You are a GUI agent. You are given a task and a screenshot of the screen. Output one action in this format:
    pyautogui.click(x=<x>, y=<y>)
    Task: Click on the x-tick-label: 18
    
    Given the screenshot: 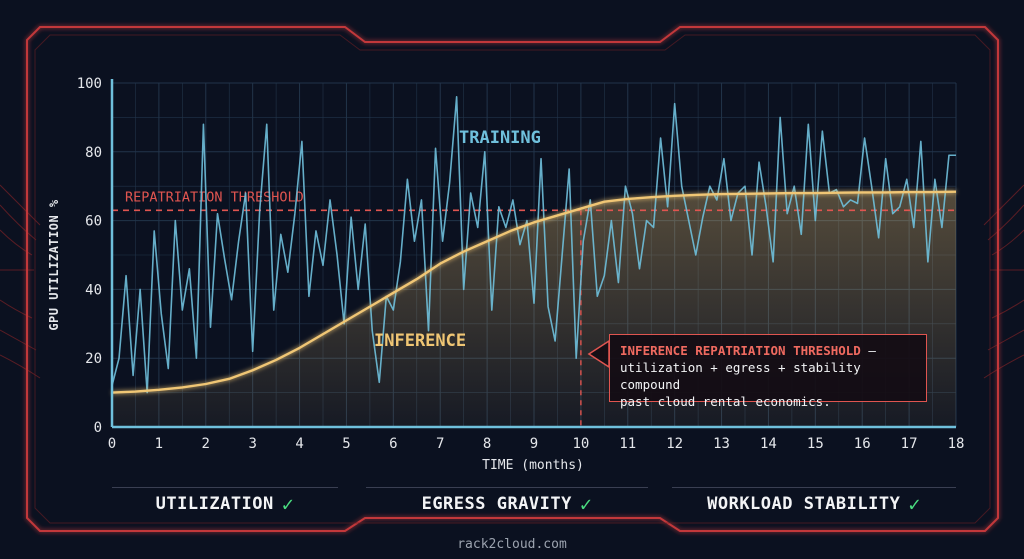 What is the action you would take?
    pyautogui.click(x=956, y=444)
    